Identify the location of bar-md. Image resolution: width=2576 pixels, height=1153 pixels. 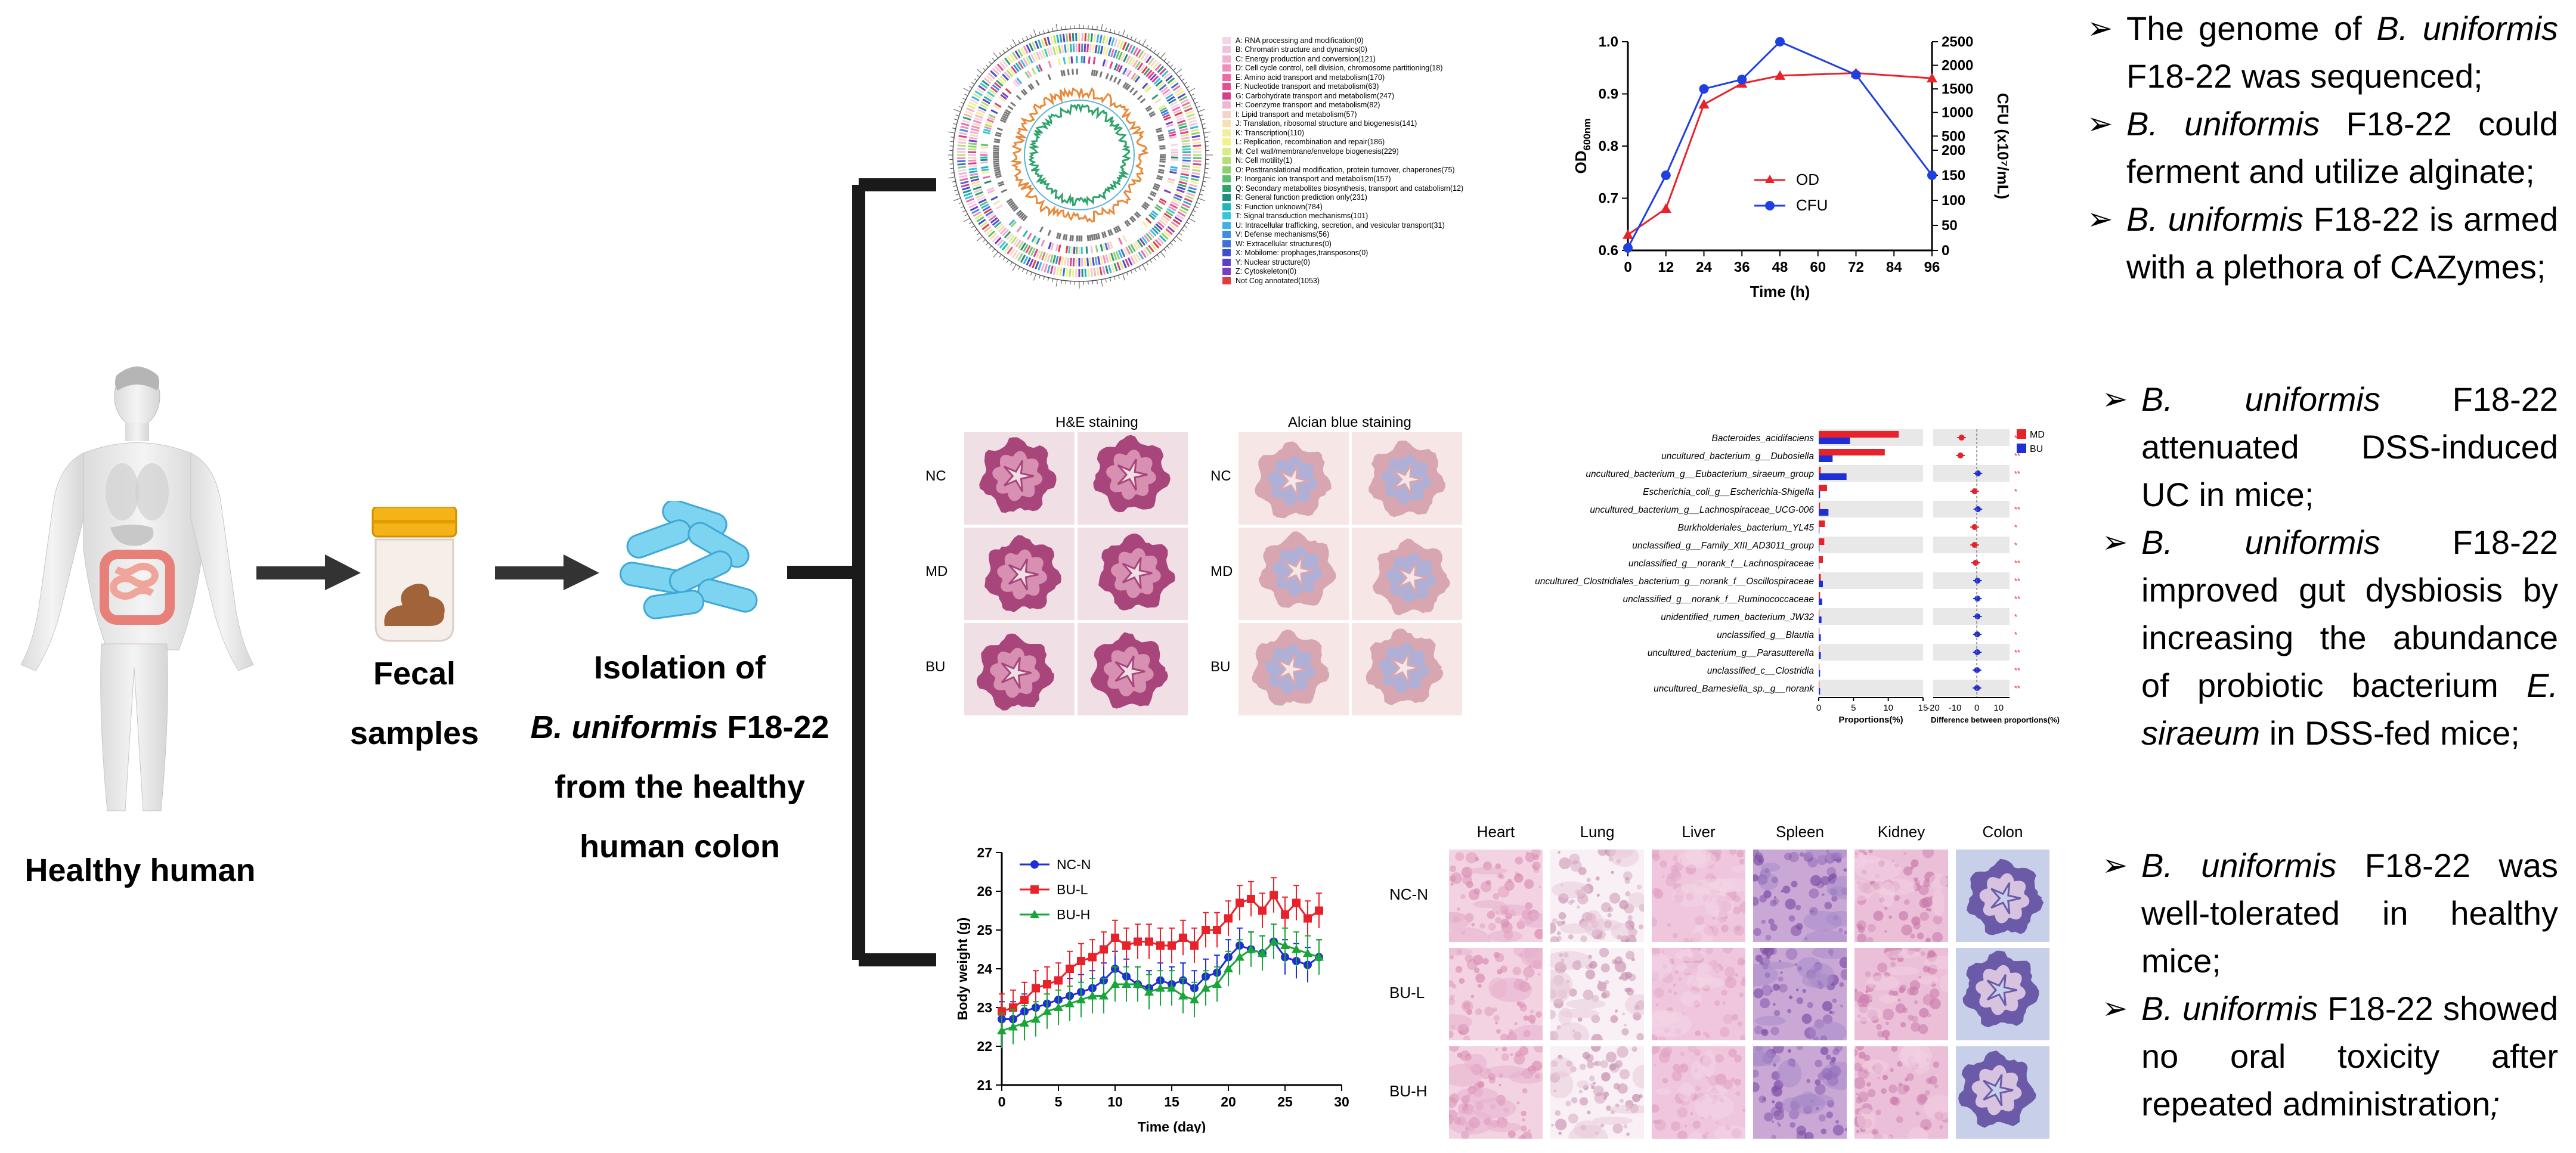
(1852, 452).